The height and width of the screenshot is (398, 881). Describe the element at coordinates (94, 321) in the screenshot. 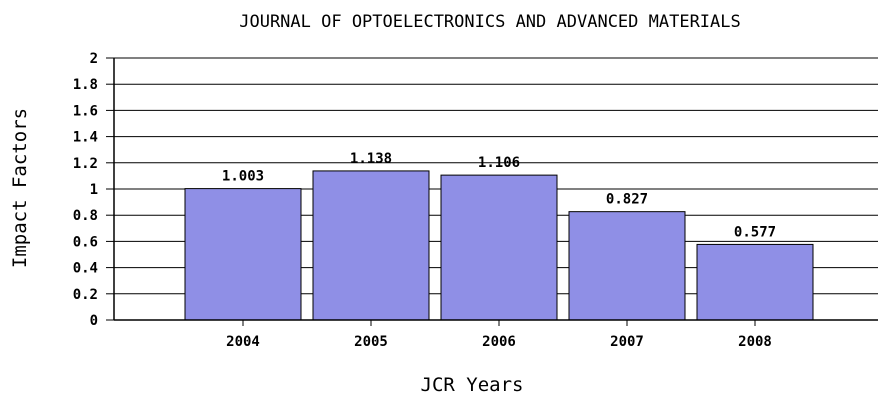

I see `y-tick-label: 0` at that location.